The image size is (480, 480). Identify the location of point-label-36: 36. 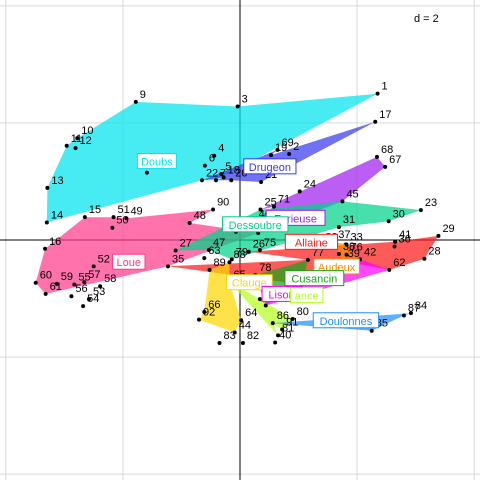
(405, 239).